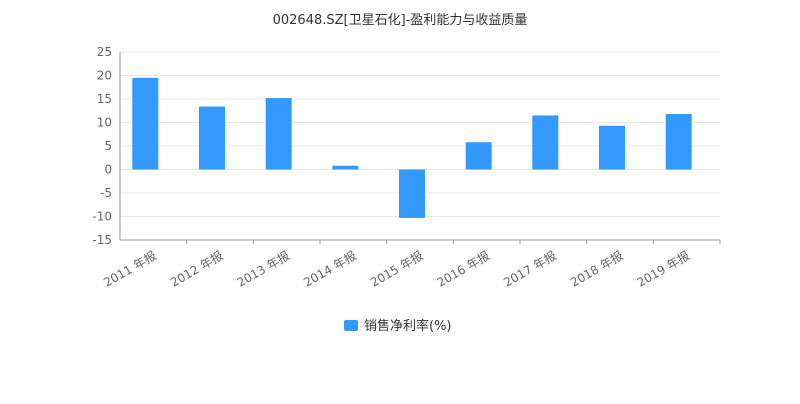  What do you see at coordinates (463, 269) in the screenshot?
I see `x-tick-label: 2016 年报` at bounding box center [463, 269].